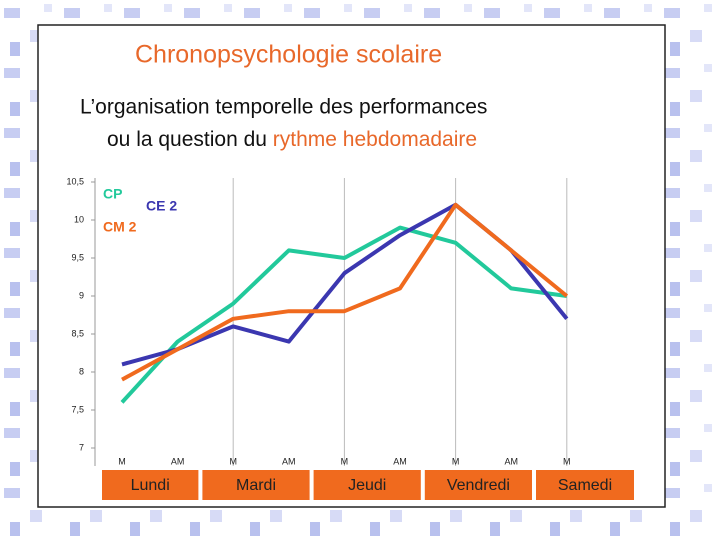  What do you see at coordinates (112, 194) in the screenshot?
I see `legend-label: CP` at bounding box center [112, 194].